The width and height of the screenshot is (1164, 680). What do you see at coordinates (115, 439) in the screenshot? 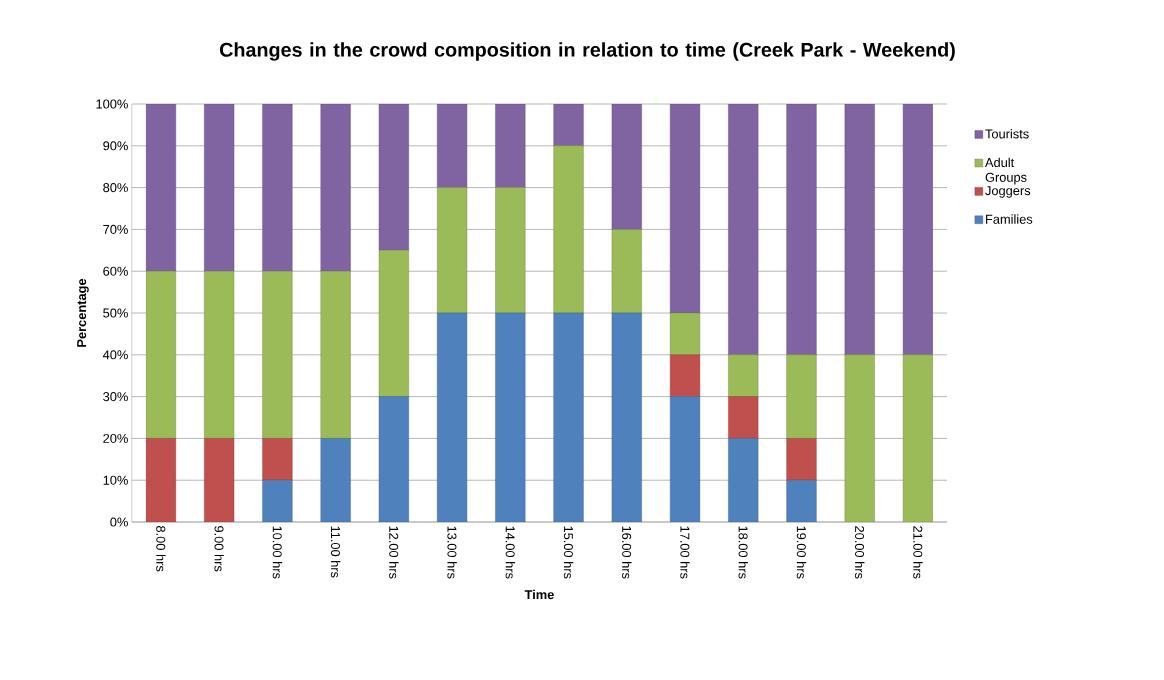
I see `y-tick-label: 20%` at bounding box center [115, 439].